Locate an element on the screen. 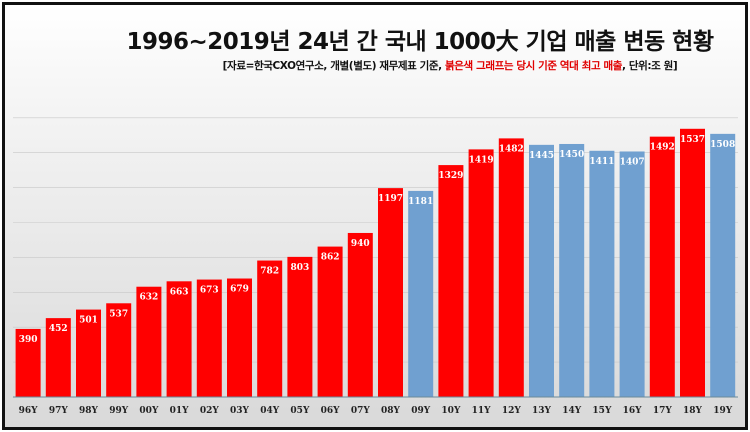  bar-07Y is located at coordinates (360, 314).